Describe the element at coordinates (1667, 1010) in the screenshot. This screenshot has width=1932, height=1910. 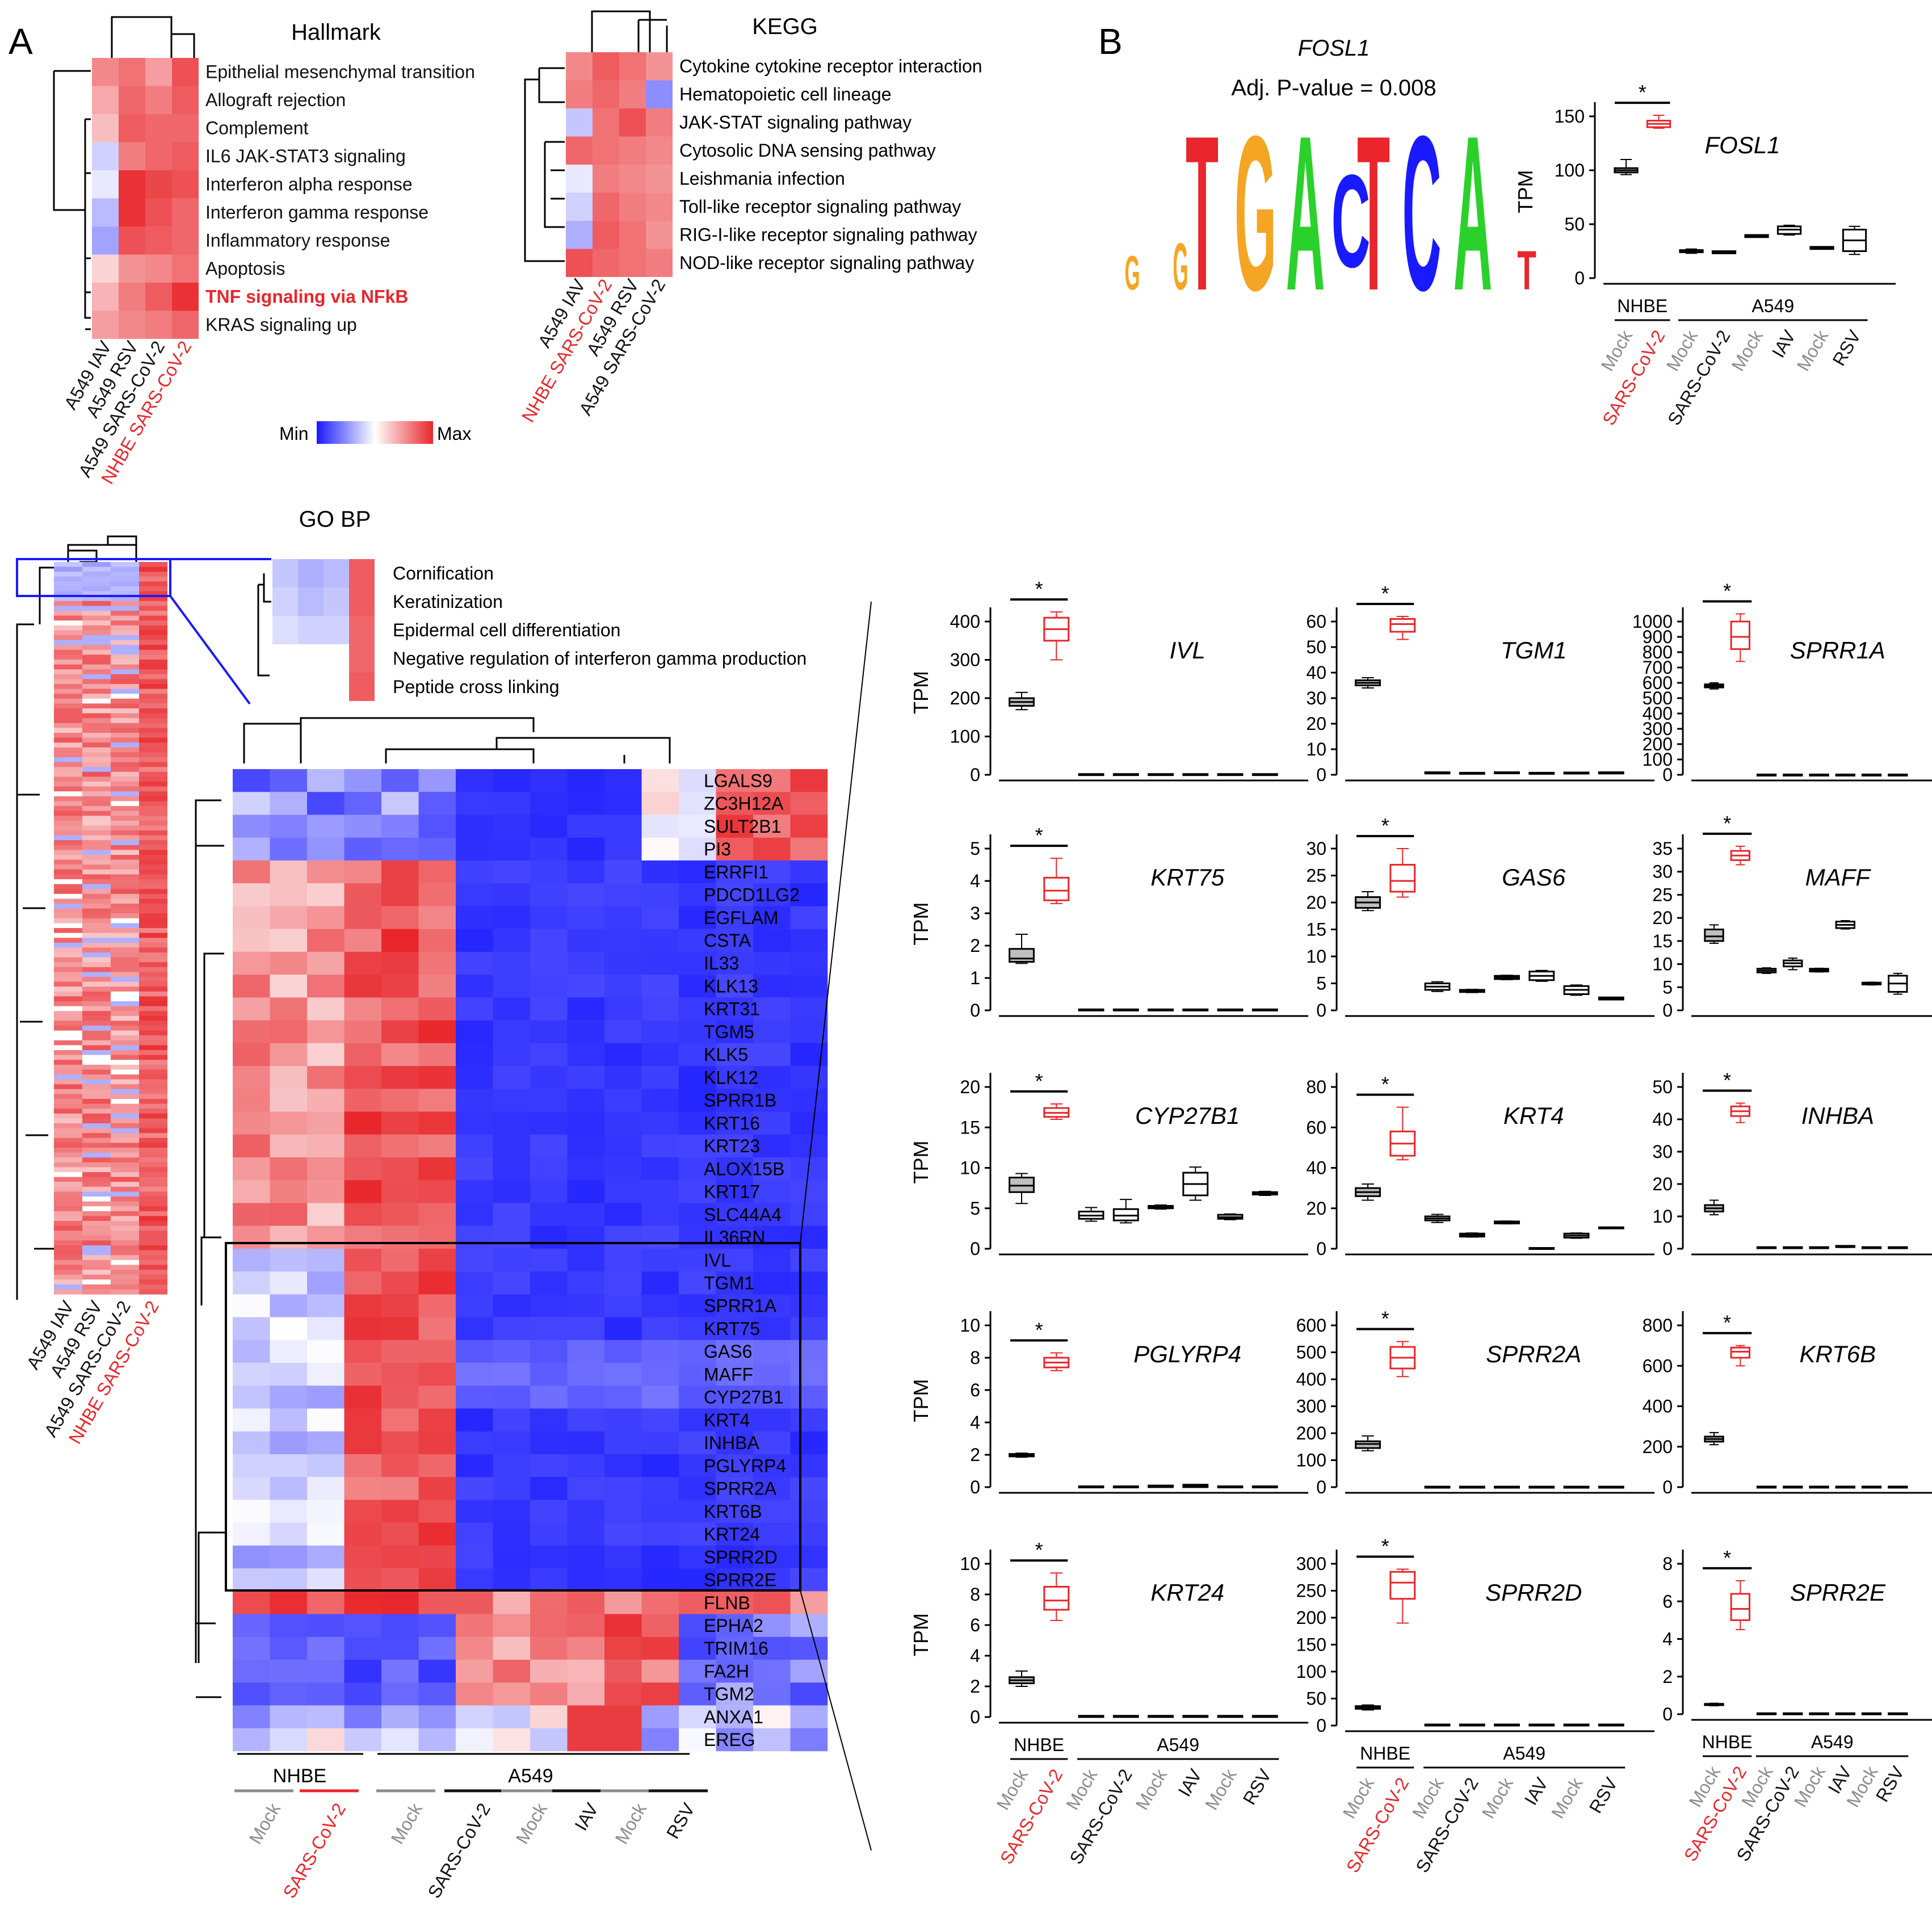
I see `y-tick-label: 0` at that location.